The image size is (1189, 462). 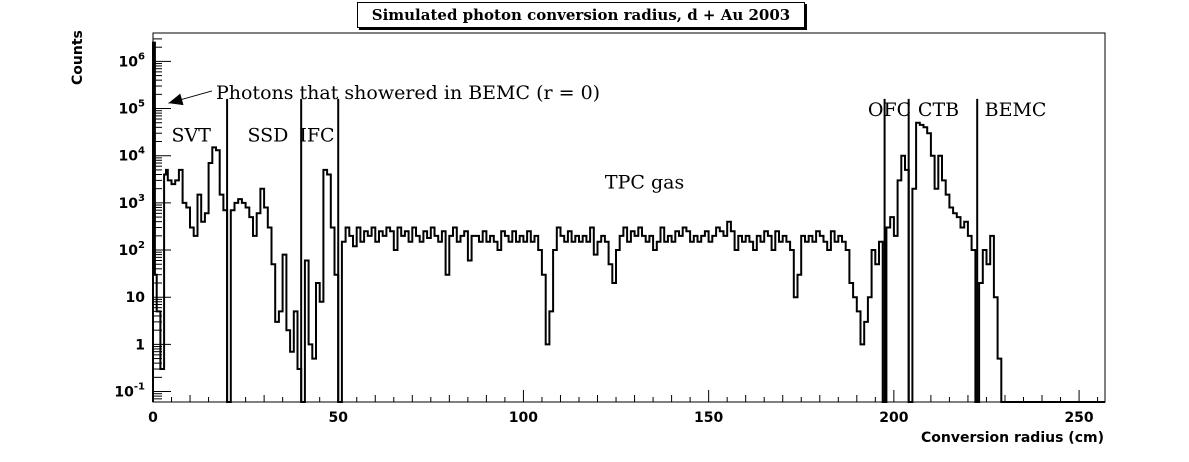 What do you see at coordinates (132, 155) in the screenshot?
I see `y-tick-label: 10⁴` at bounding box center [132, 155].